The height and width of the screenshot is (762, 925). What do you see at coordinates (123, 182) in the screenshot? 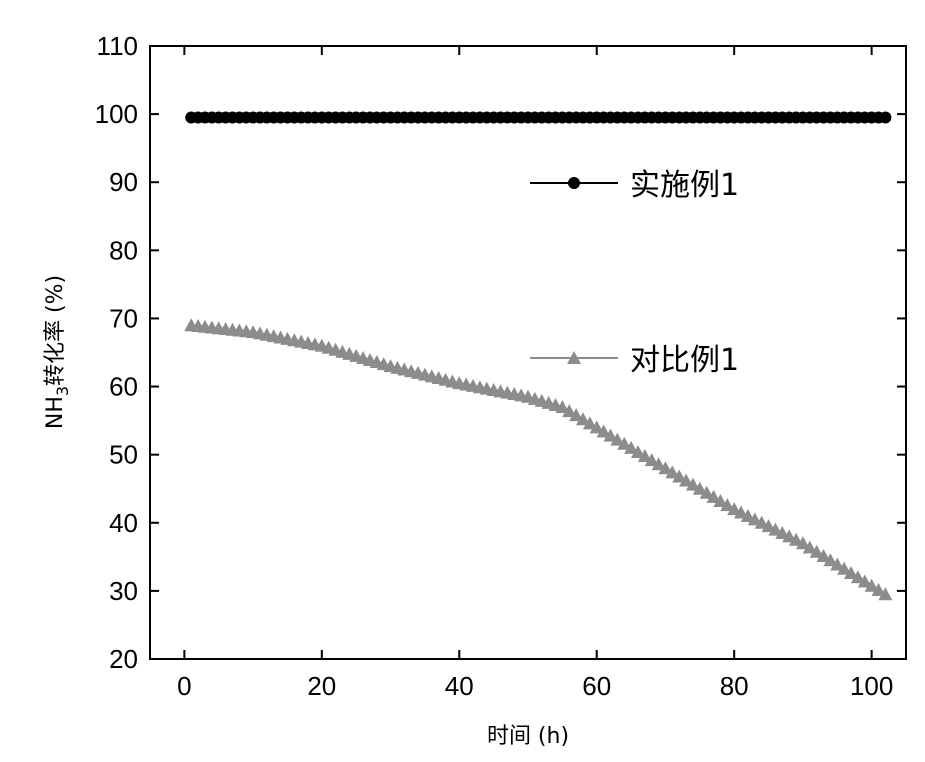
I see `y-tick-label: 90` at bounding box center [123, 182].